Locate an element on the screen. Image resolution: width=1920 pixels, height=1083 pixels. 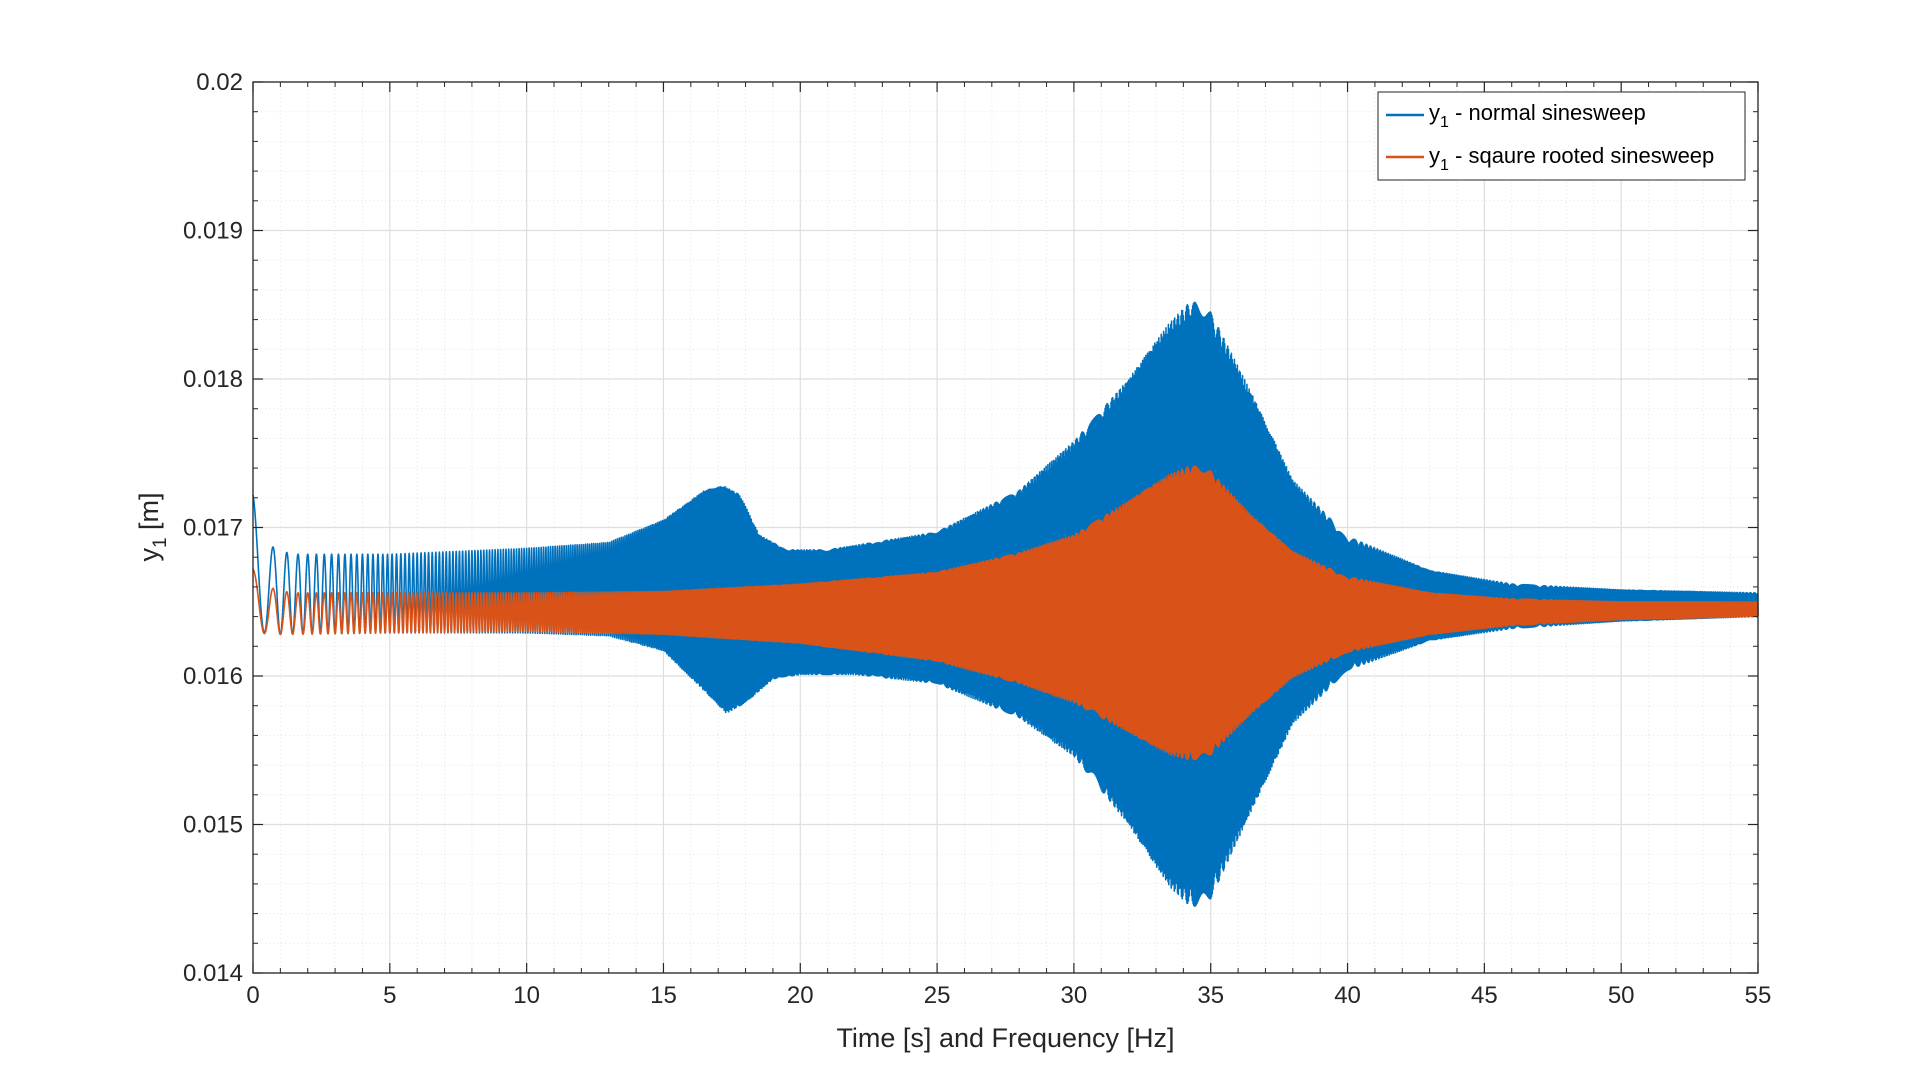
x-tick-label: 55 is located at coordinates (1758, 995).